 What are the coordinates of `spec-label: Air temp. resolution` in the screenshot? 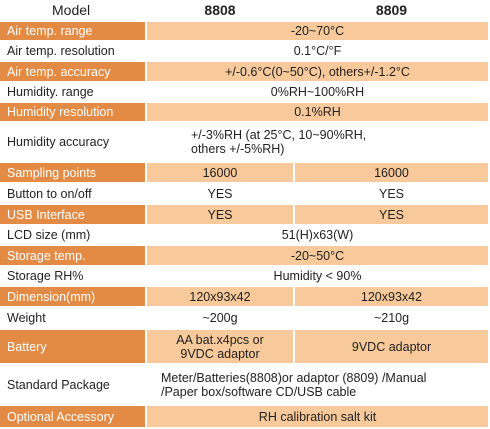 It's located at (73, 52).